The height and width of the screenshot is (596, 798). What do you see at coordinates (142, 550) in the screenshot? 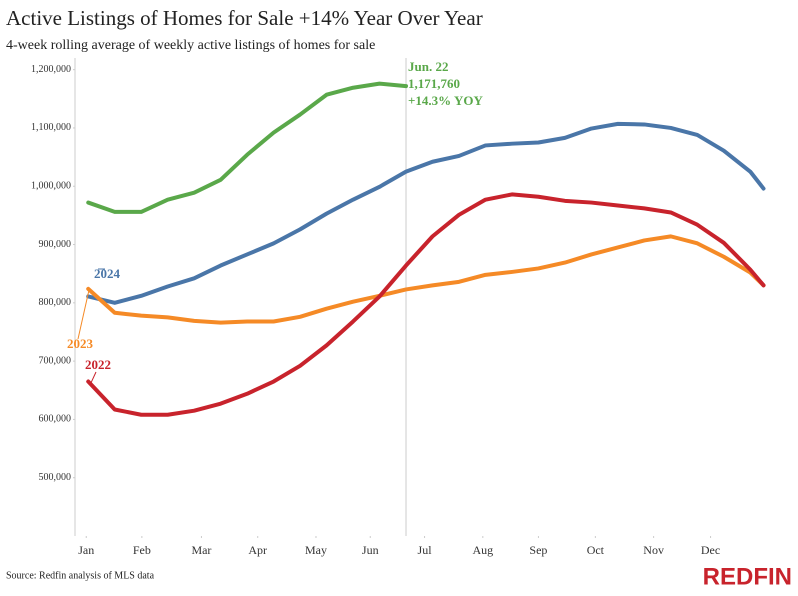
I see `x-tick-label: Feb` at bounding box center [142, 550].